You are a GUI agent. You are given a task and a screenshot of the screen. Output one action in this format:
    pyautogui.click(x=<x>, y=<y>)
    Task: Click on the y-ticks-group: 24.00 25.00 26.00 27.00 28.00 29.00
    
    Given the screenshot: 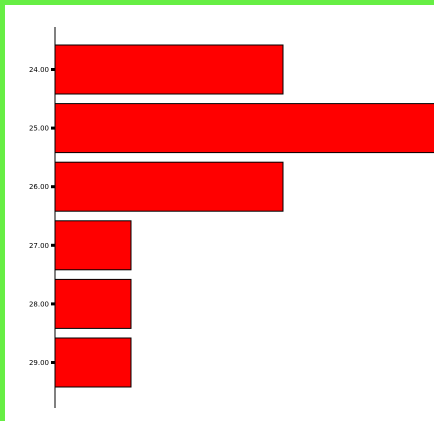 What is the action you would take?
    pyautogui.click(x=42, y=216)
    